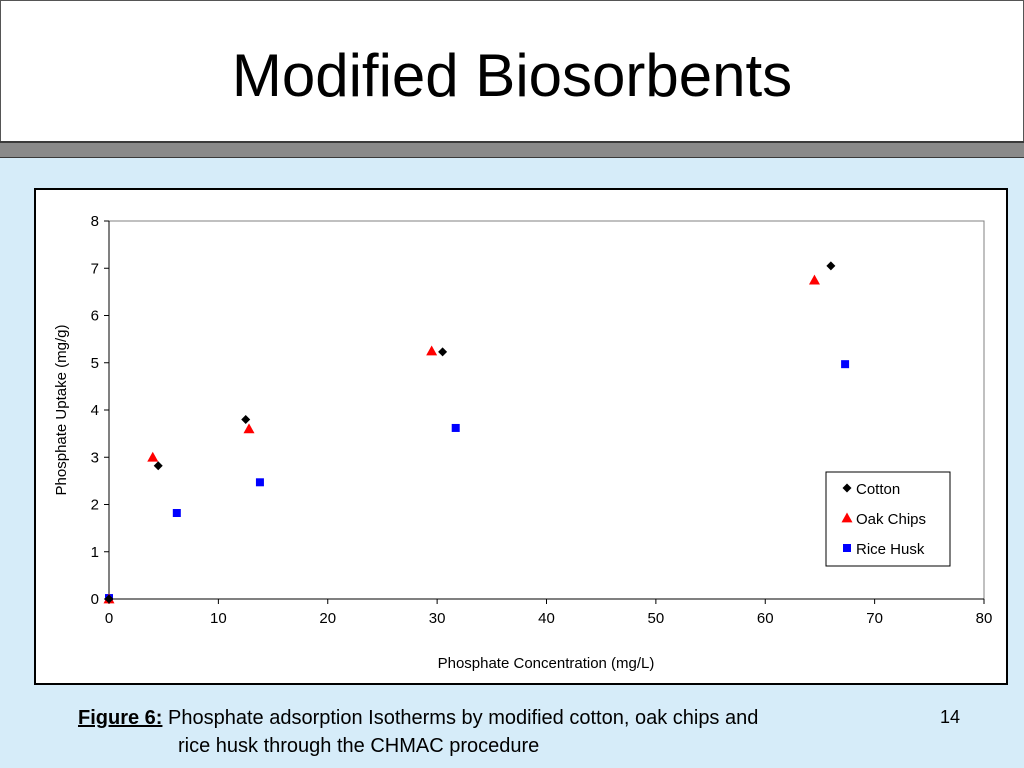  I want to click on x-tick-label: 20, so click(327, 618).